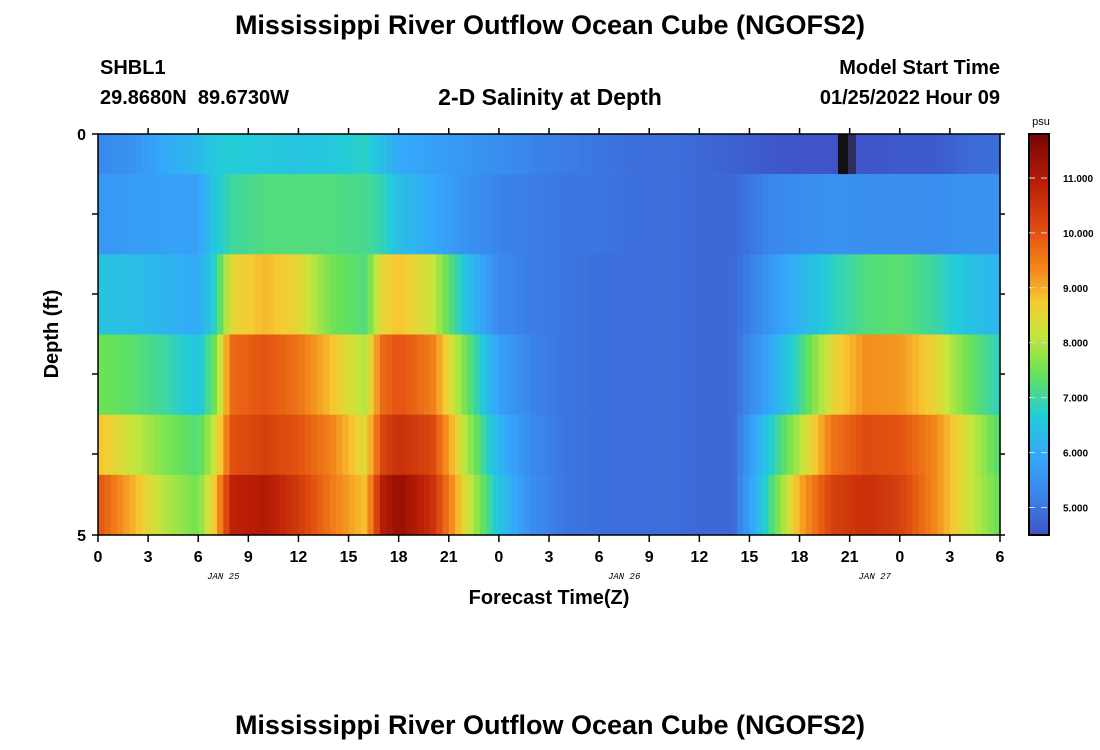  What do you see at coordinates (649, 557) in the screenshot?
I see `x-tick-label: 9` at bounding box center [649, 557].